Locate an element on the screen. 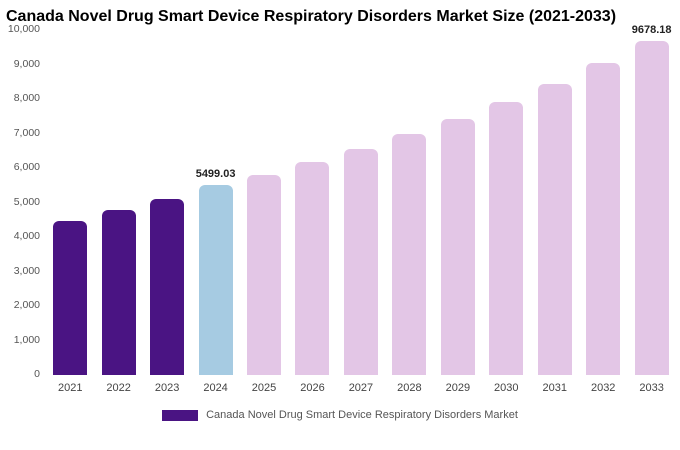 Image resolution: width=680 pixels, height=450 pixels. bar-column: 2031 is located at coordinates (554, 212).